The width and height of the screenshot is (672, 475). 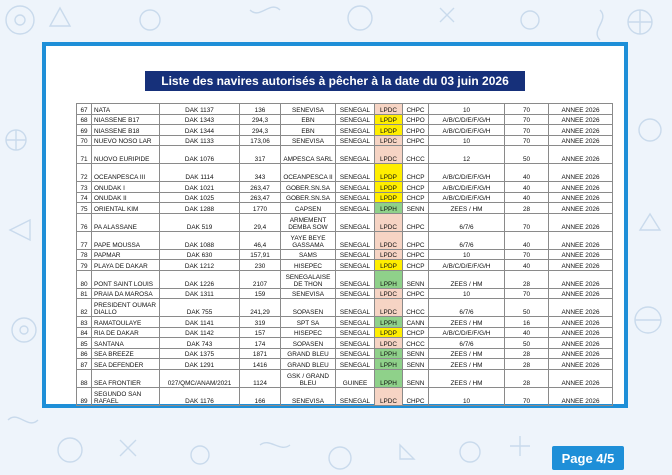 I want to click on cell-registration: DAK 743, so click(x=199, y=343).